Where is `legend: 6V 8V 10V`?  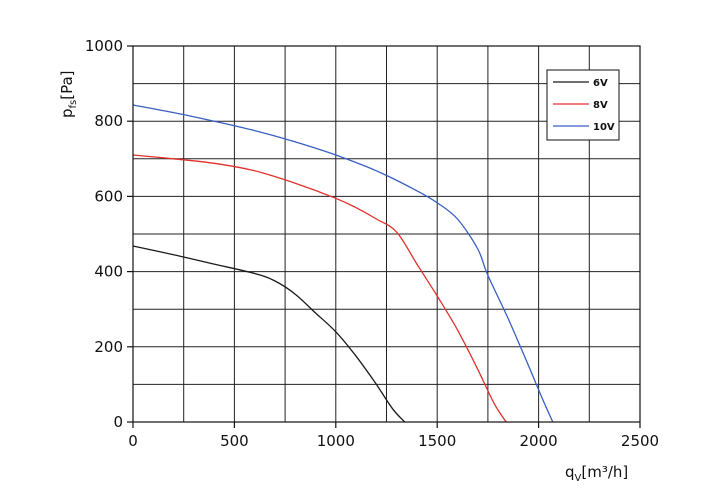
legend: 6V 8V 10V is located at coordinates (583, 105).